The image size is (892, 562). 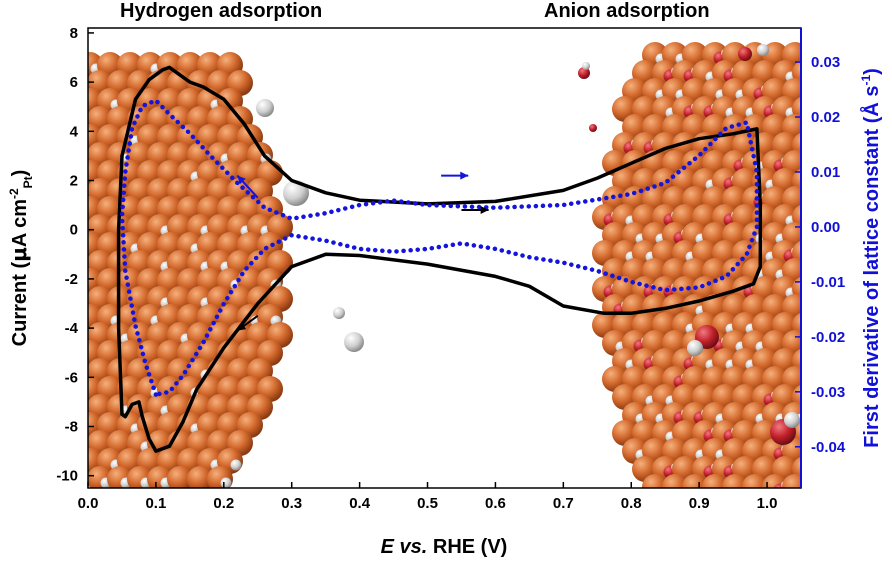 I want to click on y-axis-label-unit: A cm, so click(x=20, y=223).